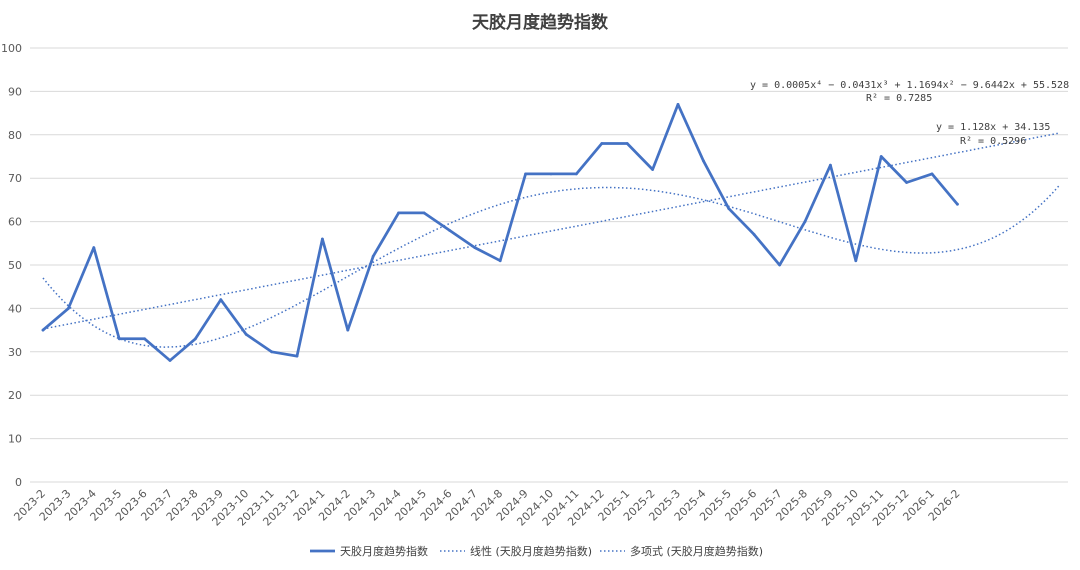 Image resolution: width=1080 pixels, height=570 pixels. Describe the element at coordinates (15, 352) in the screenshot. I see `y-tick-label: 30` at that location.